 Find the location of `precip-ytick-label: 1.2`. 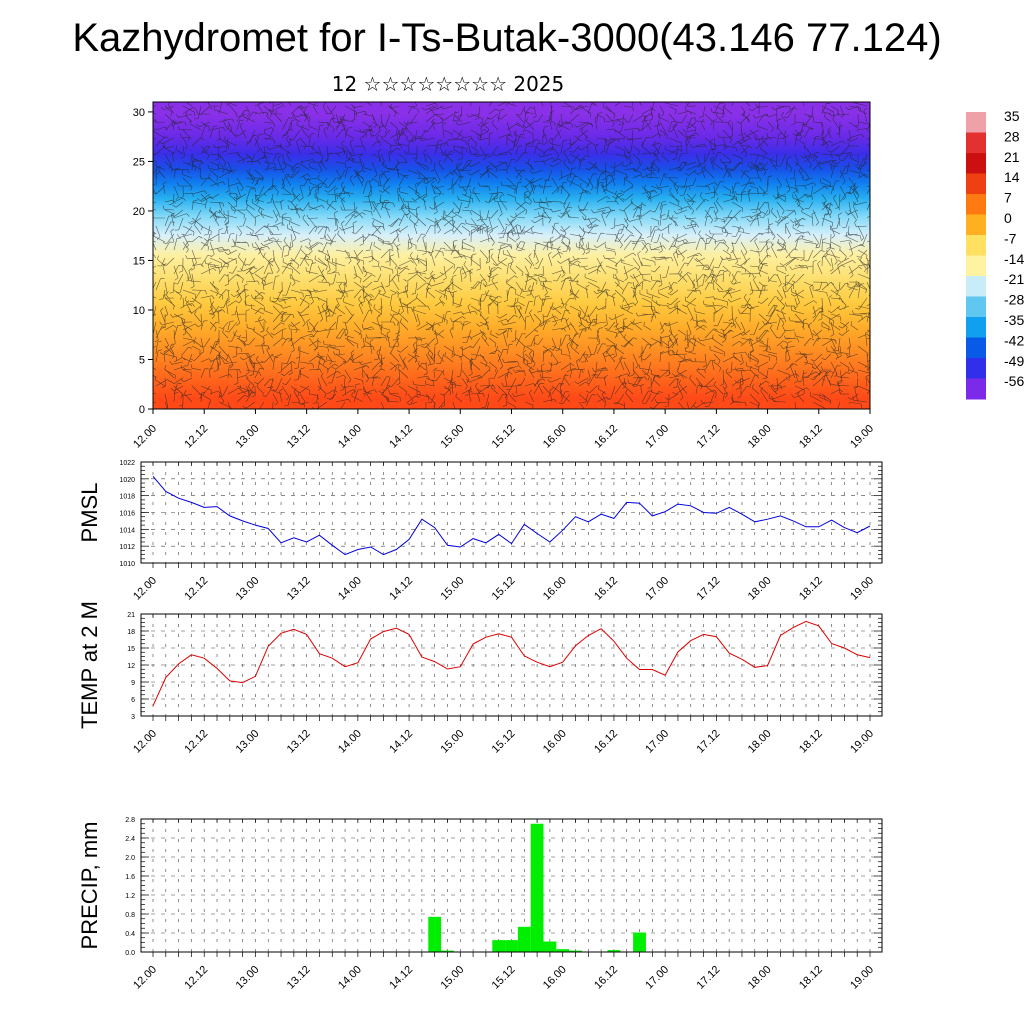

precip-ytick-label: 1.2 is located at coordinates (130, 896).